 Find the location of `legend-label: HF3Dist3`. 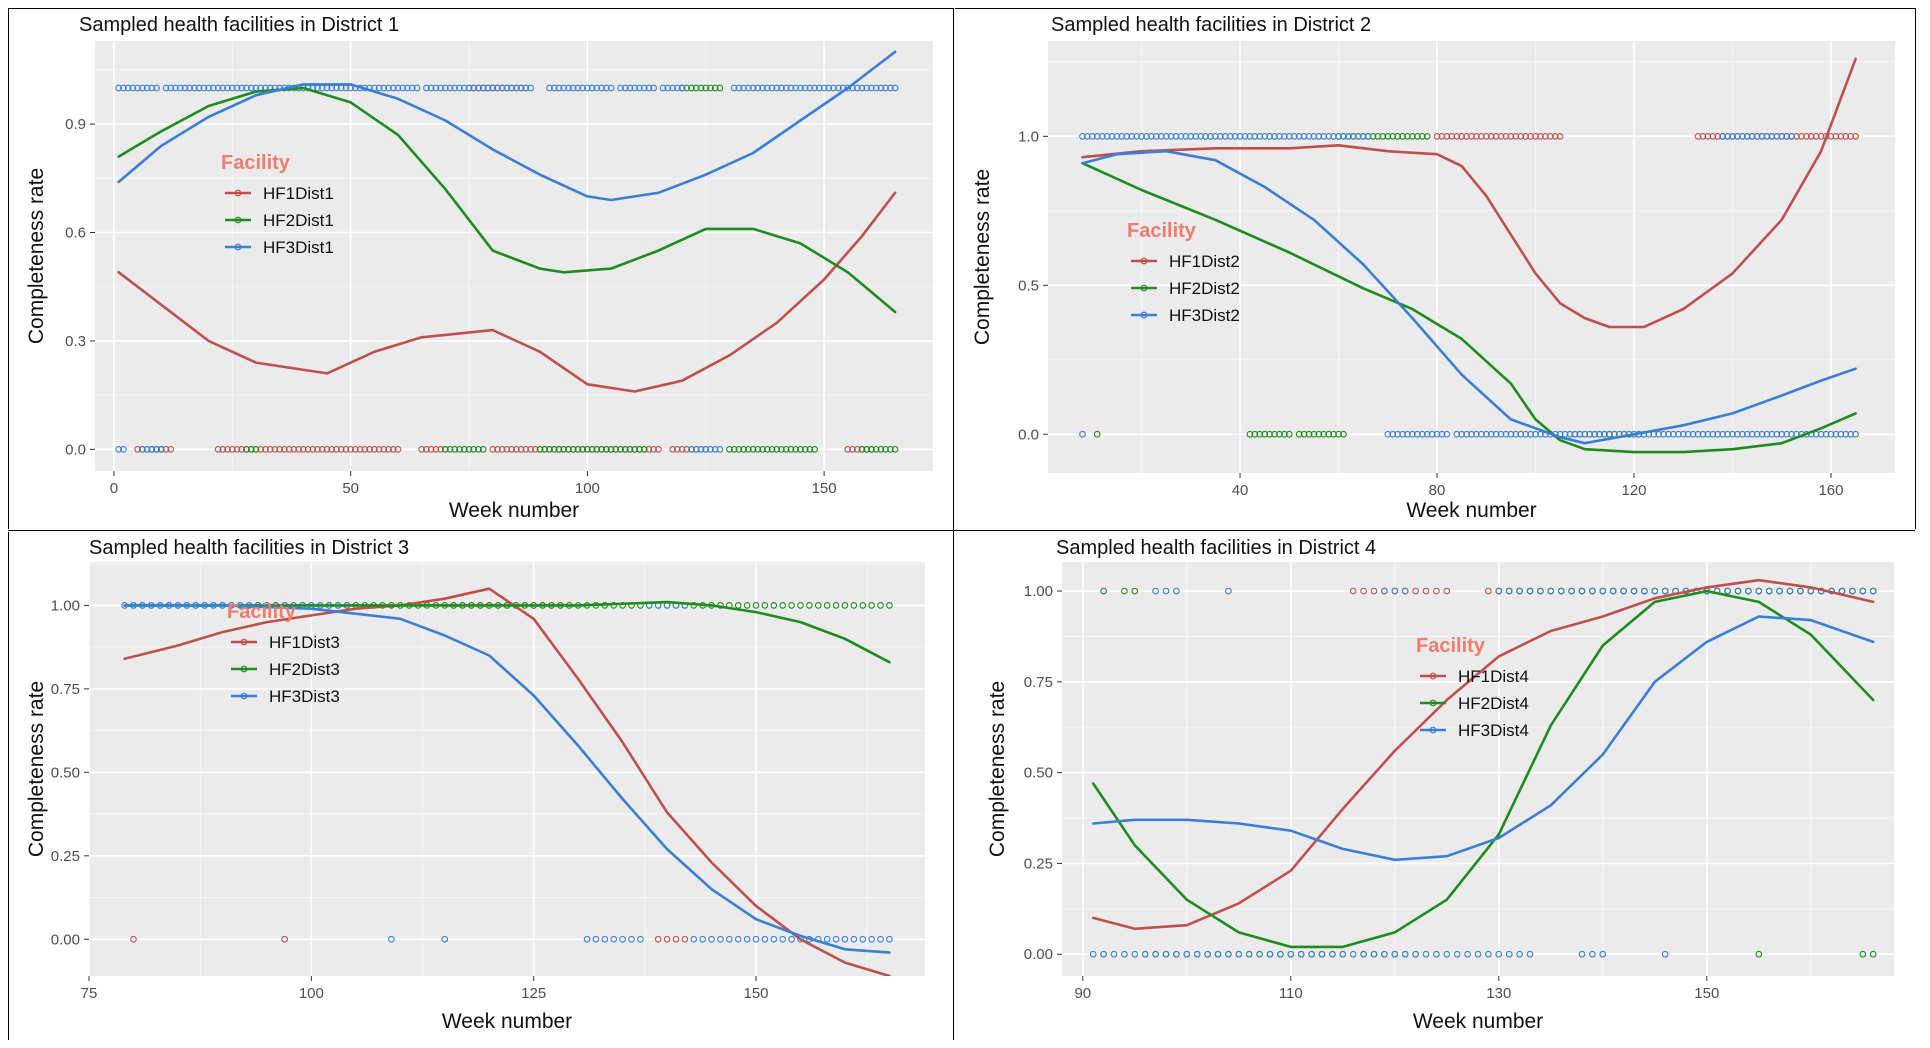

legend-label: HF3Dist3 is located at coordinates (304, 696).